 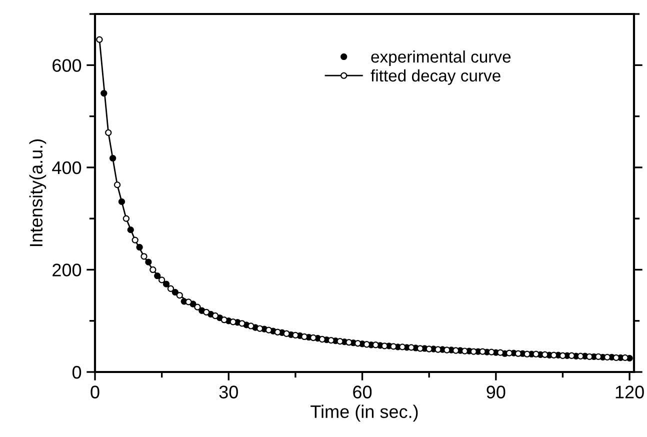 I want to click on x-tick-label: 30, so click(x=228, y=392).